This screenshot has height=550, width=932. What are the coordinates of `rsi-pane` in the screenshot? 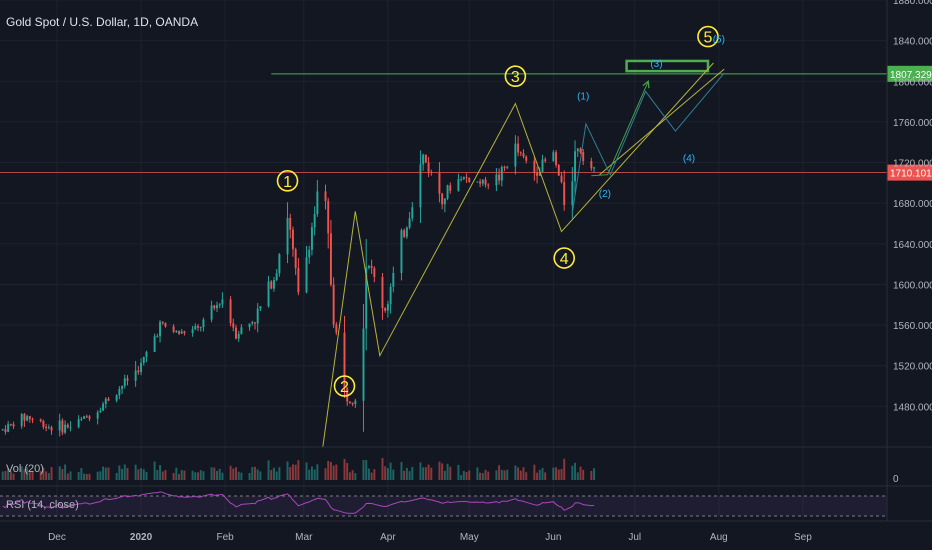 It's located at (443, 504).